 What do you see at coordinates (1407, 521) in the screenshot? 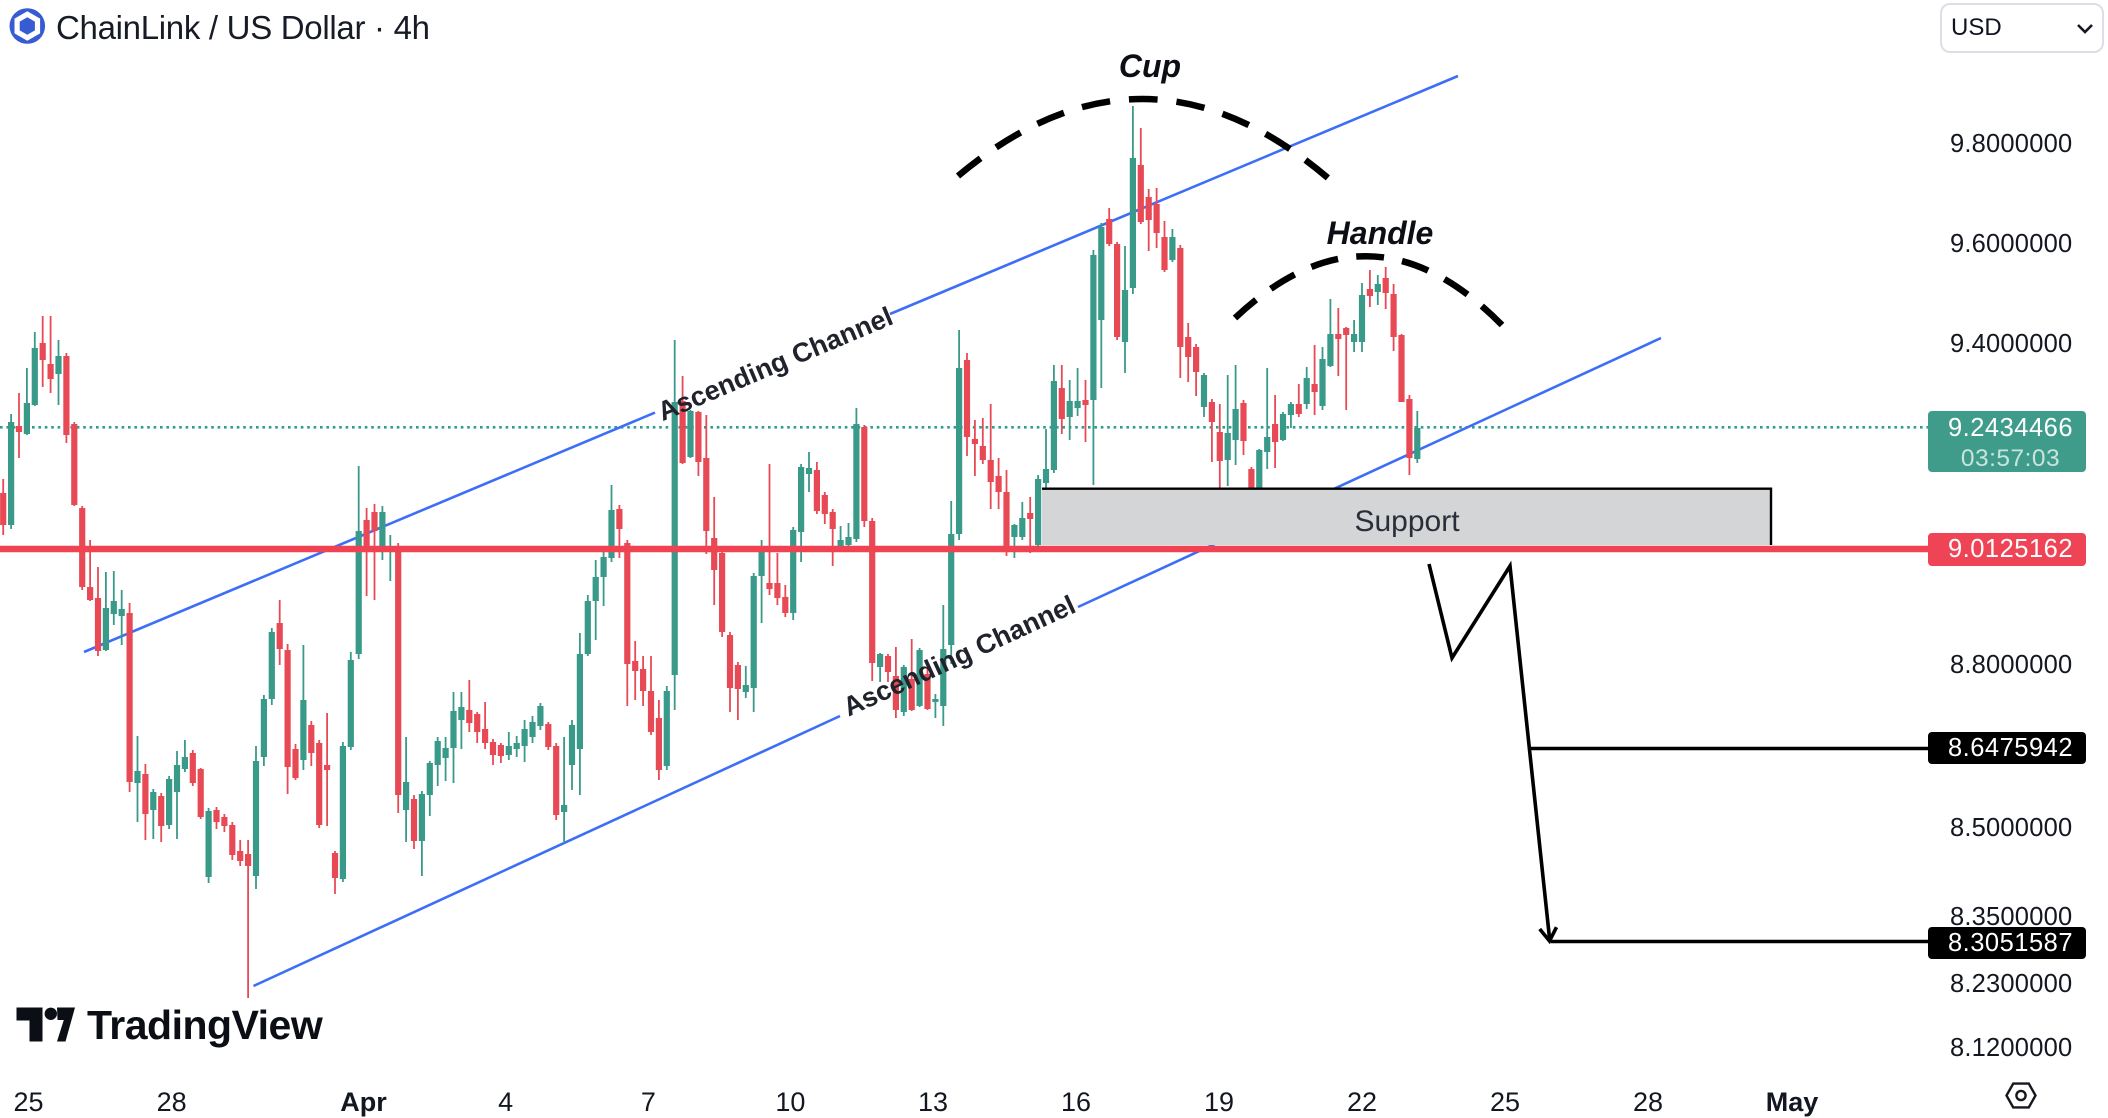
I see `svg-text: Support` at bounding box center [1407, 521].